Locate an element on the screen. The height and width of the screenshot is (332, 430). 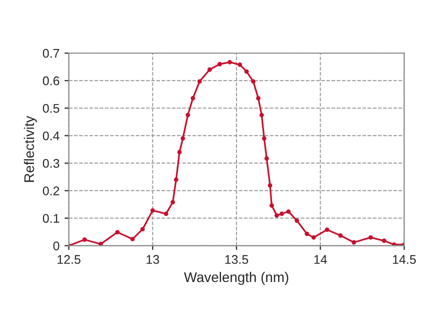
x-tick-label: 13.5 is located at coordinates (236, 259).